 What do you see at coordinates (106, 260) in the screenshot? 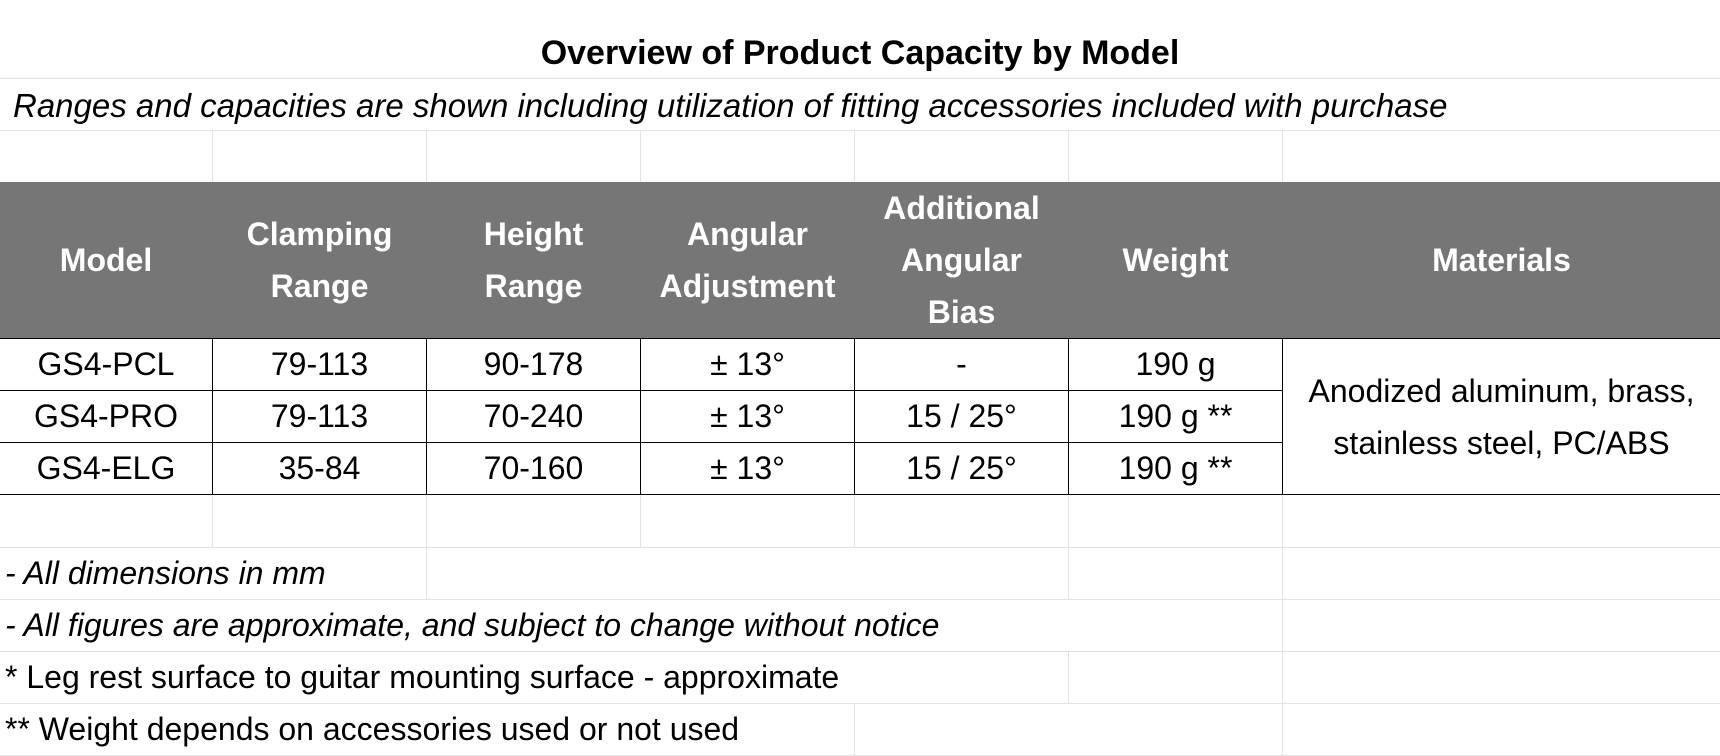
I see `header-model: Model` at bounding box center [106, 260].